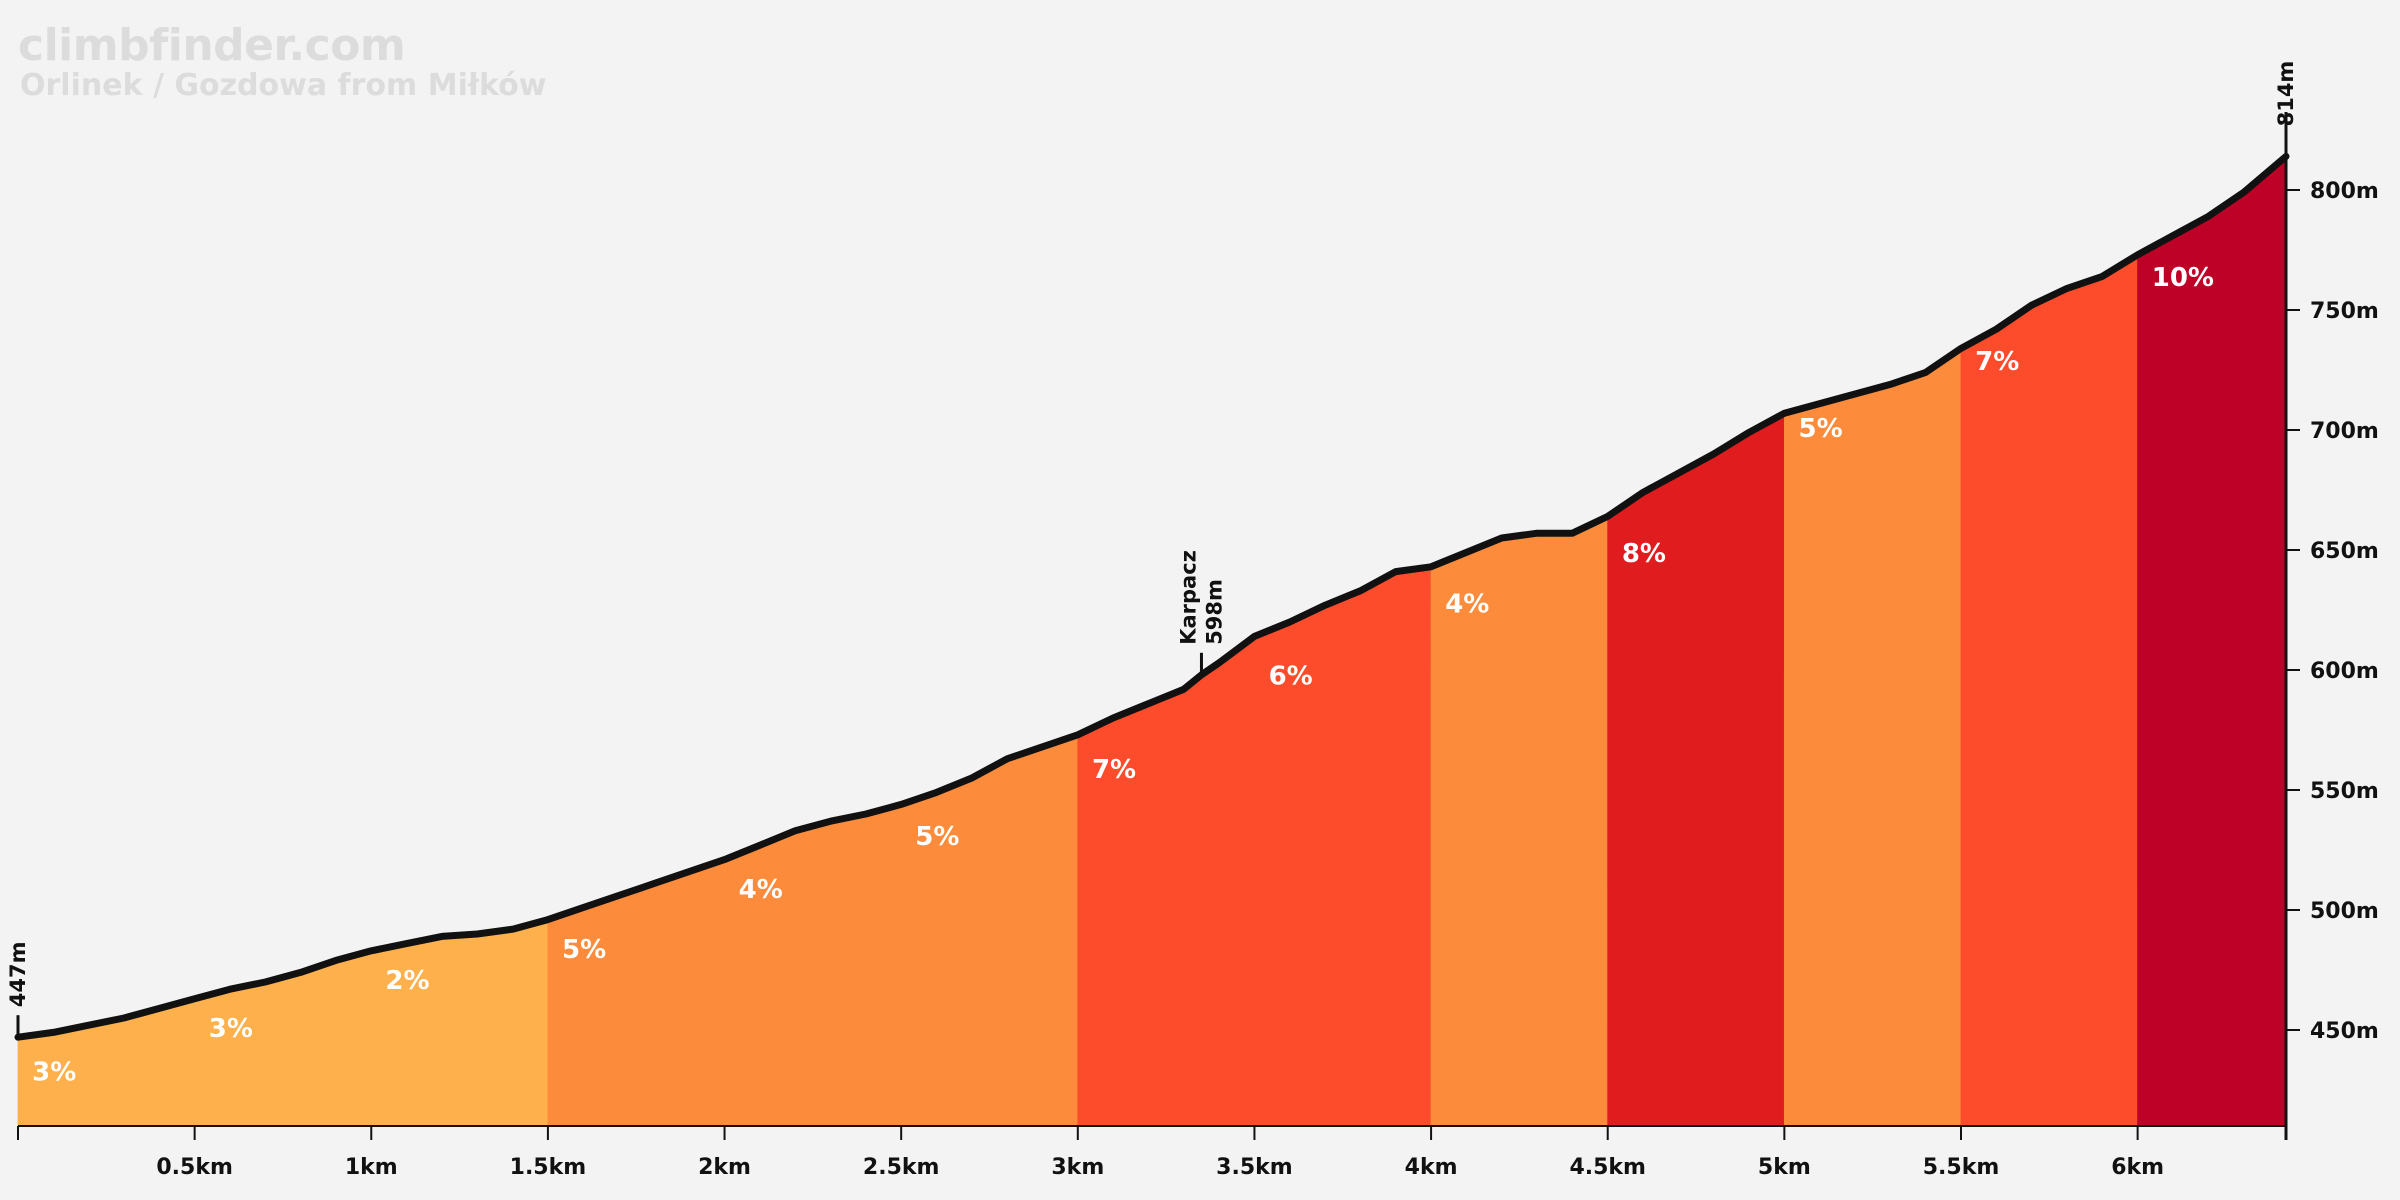 This screenshot has width=2400, height=1200. What do you see at coordinates (761, 890) in the screenshot?
I see `grade-label-5: 4%` at bounding box center [761, 890].